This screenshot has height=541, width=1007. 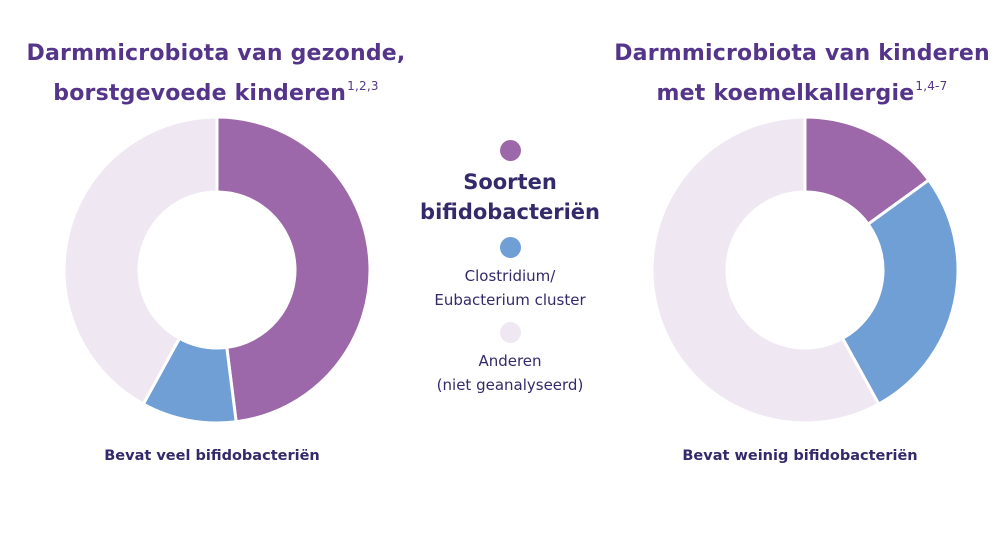 I want to click on legend-label-others-line2: (niet geanalyseerd), so click(x=510, y=385).